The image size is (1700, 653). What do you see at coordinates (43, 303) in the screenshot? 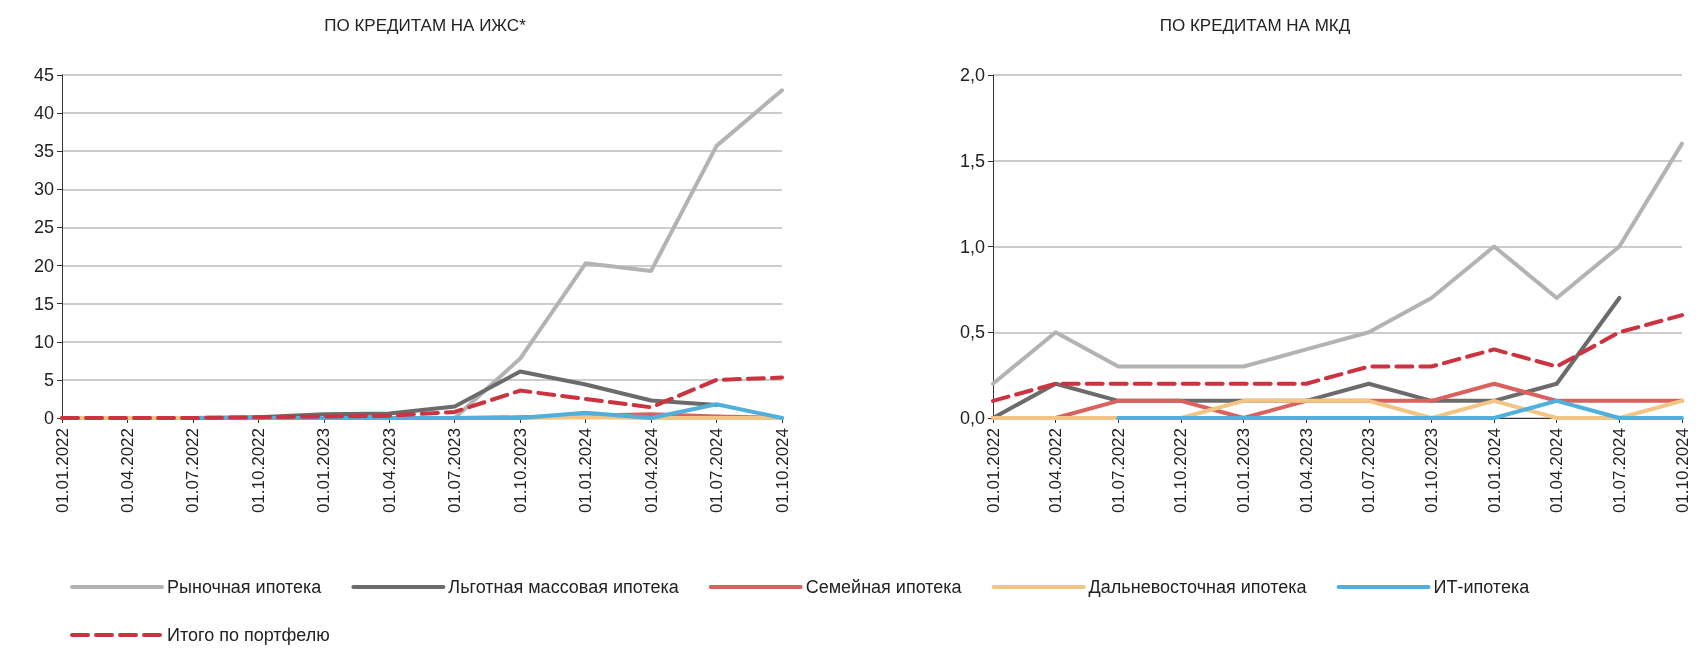
I see `y-tick-label: 15` at bounding box center [43, 303].